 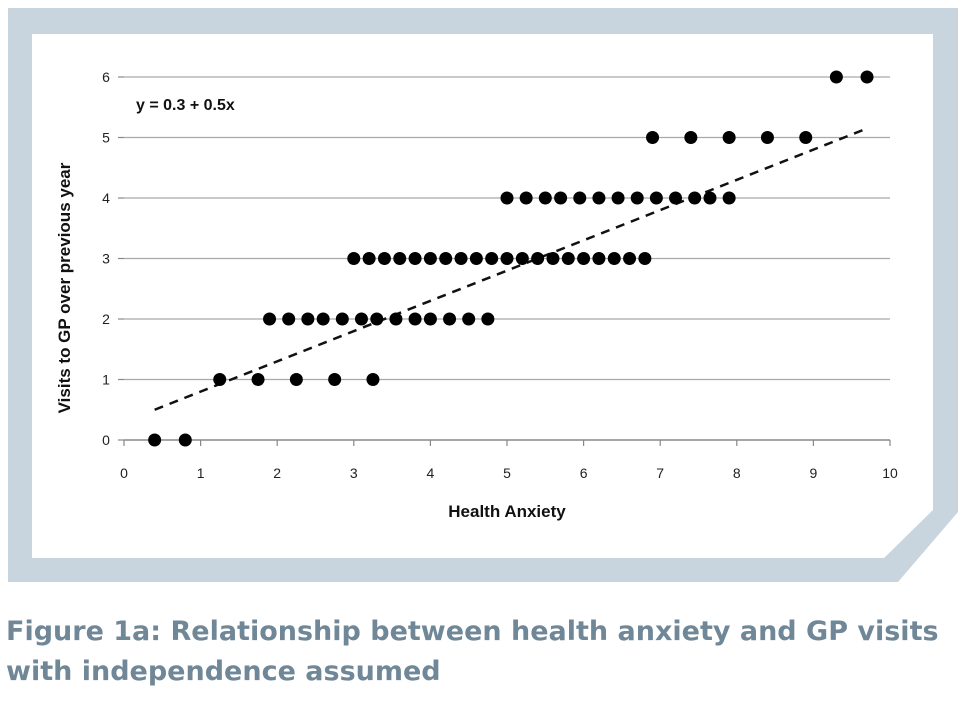 I want to click on x-tick-label-7: 7, so click(x=660, y=473).